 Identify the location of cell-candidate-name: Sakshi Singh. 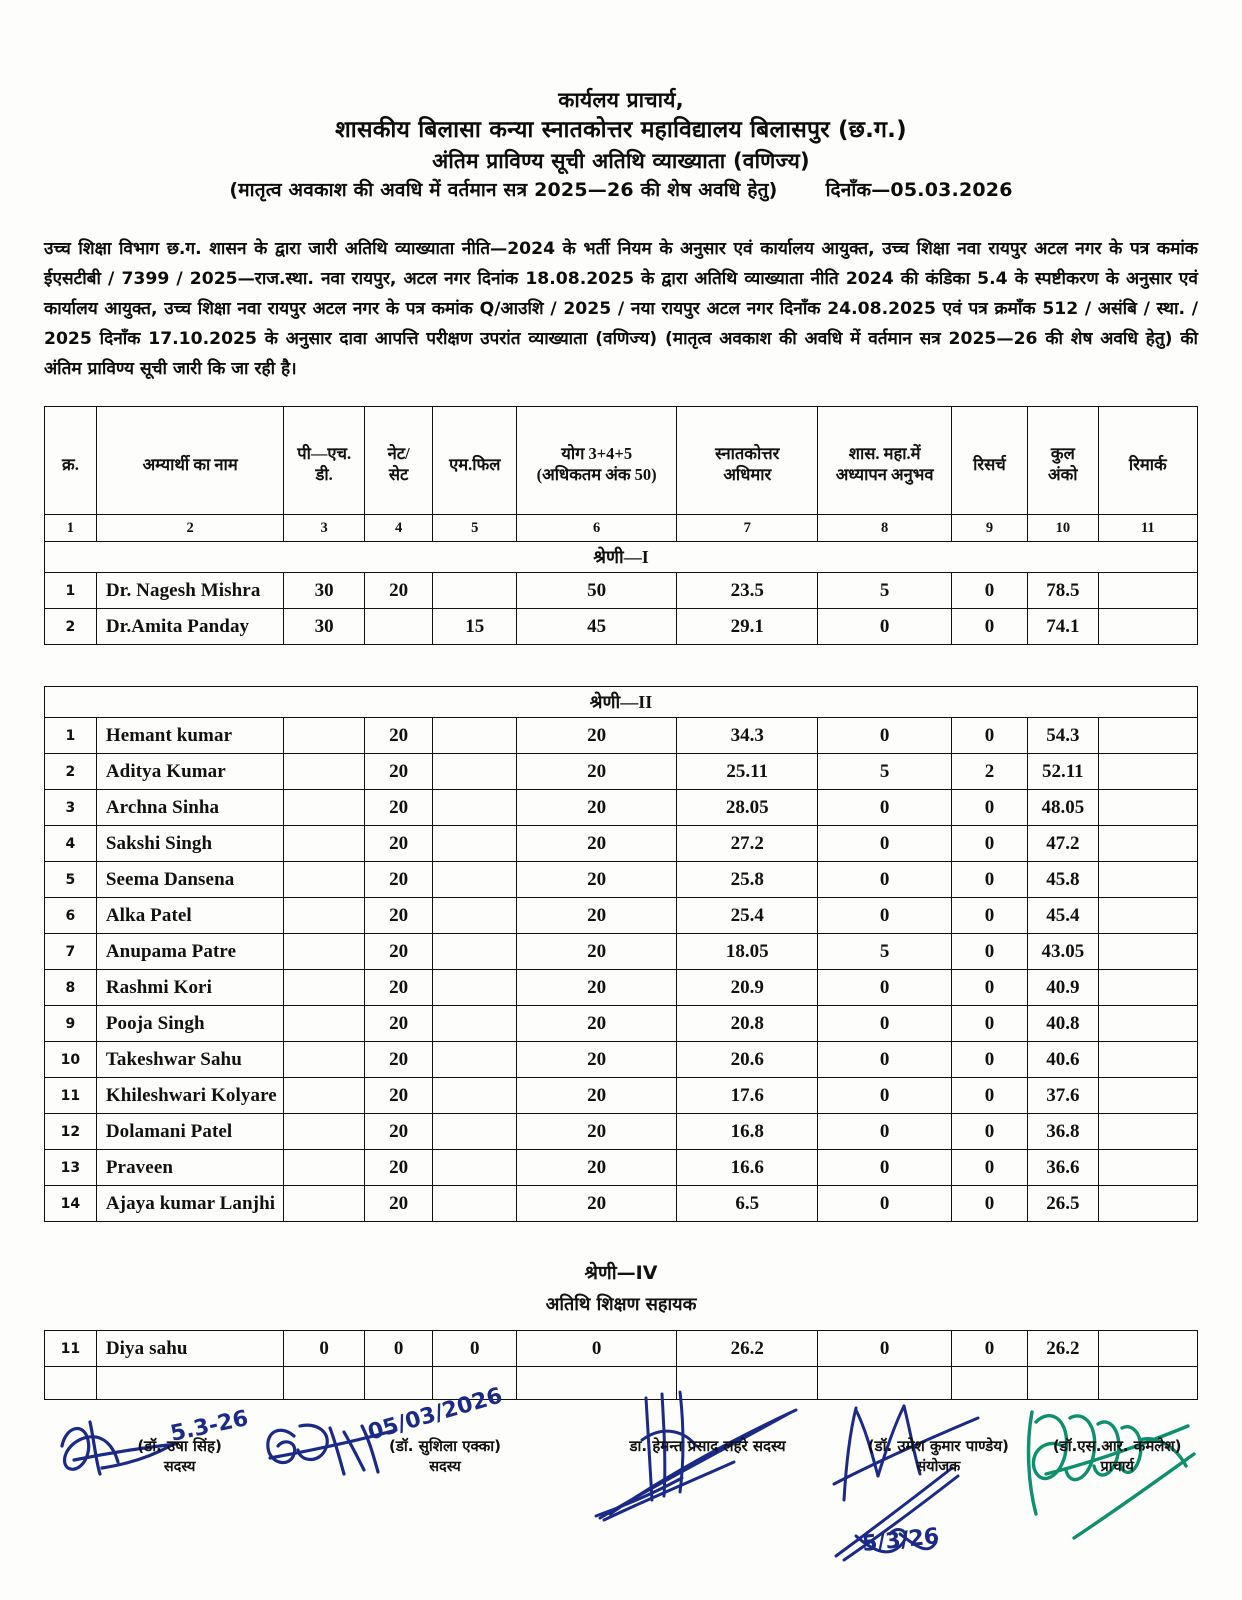
(190, 843).